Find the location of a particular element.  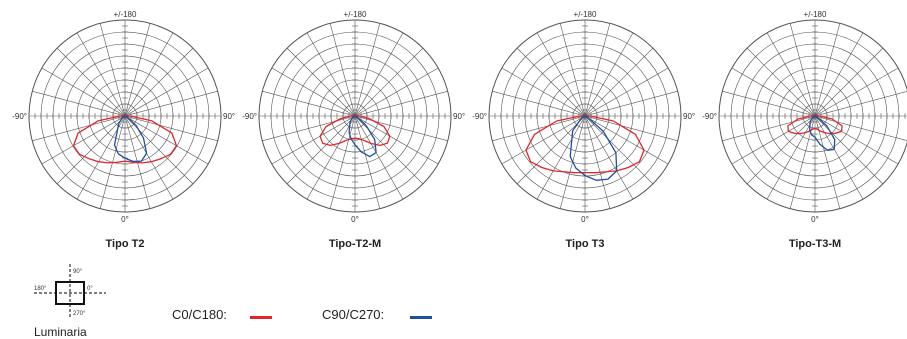

chart-title-2: Tipo-T2-M is located at coordinates (355, 244).